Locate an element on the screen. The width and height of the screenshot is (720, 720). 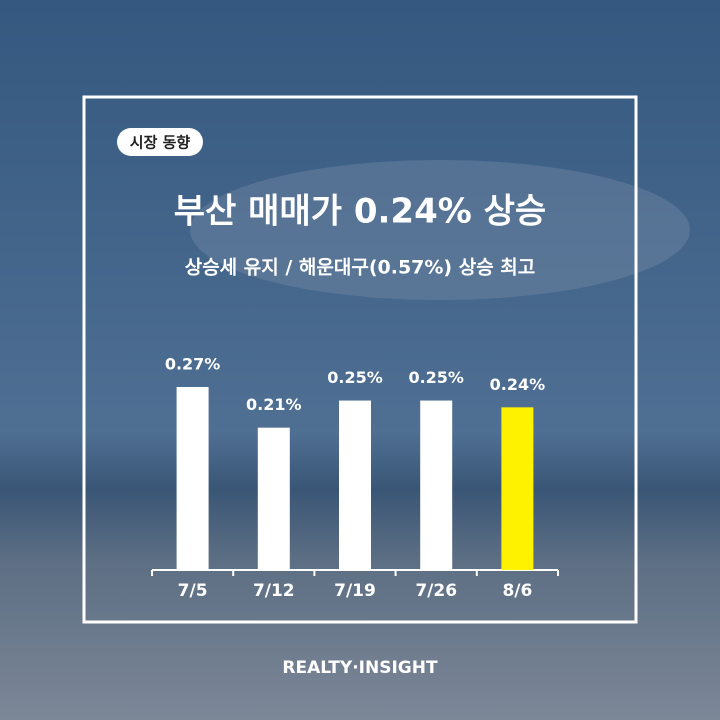
x-tick-label: 7/26 is located at coordinates (436, 591).